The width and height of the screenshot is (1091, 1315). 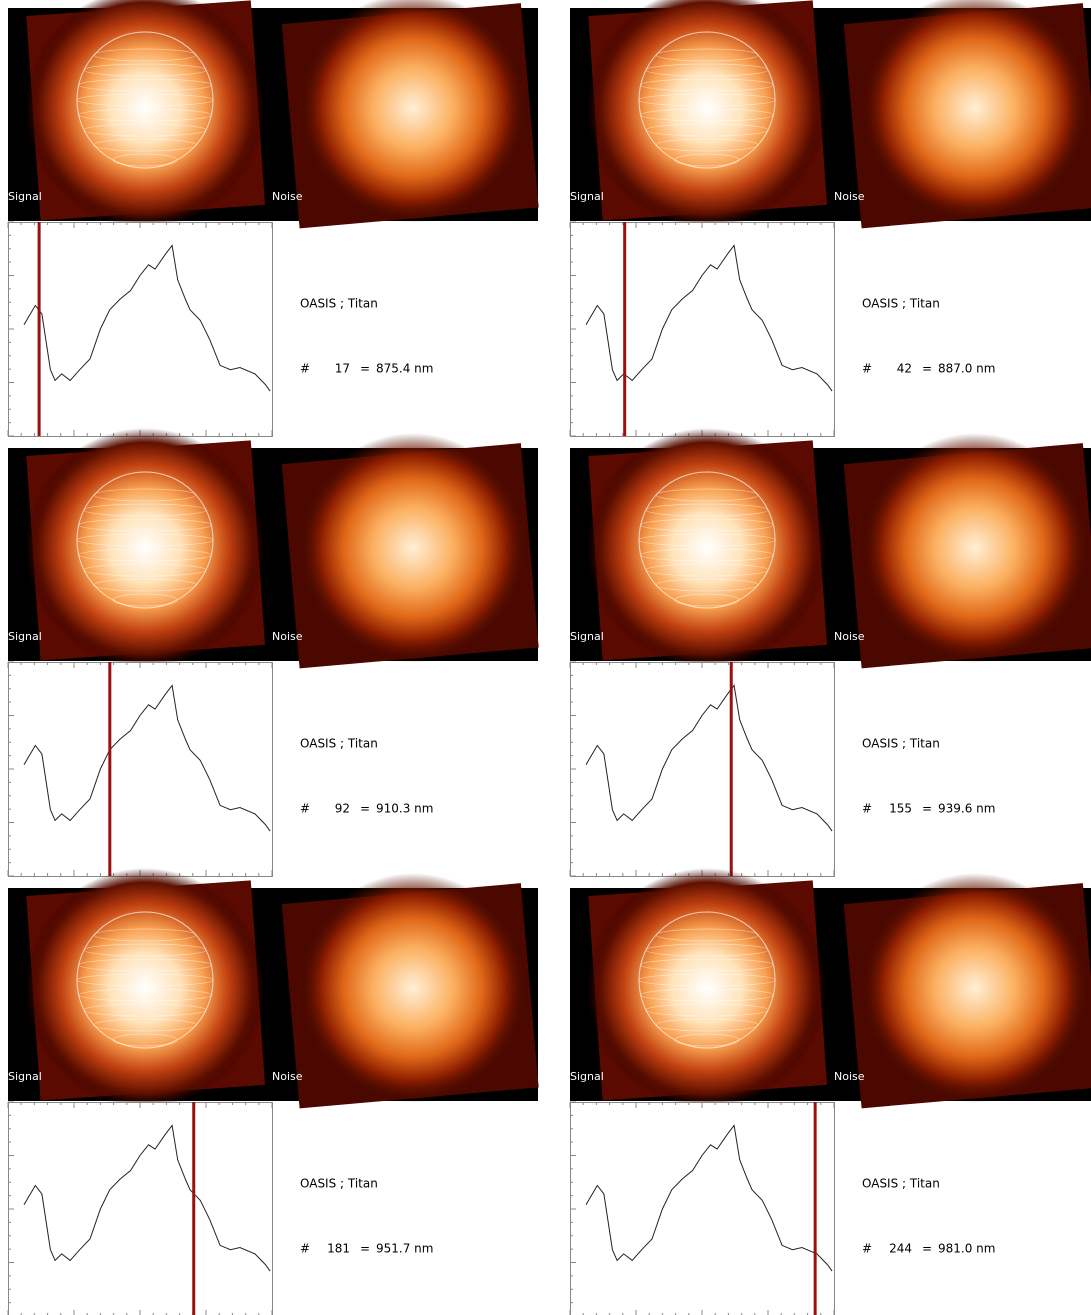 I want to click on wavelength: 910.3 nm, so click(x=404, y=809).